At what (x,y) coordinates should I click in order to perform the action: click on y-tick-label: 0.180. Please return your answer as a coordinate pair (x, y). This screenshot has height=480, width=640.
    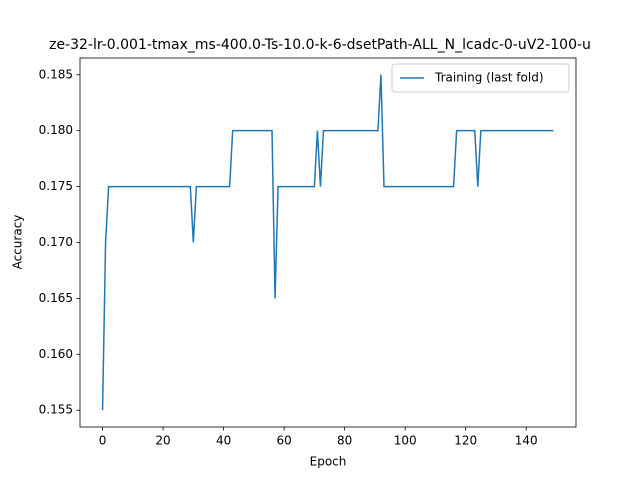
    Looking at the image, I should click on (56, 130).